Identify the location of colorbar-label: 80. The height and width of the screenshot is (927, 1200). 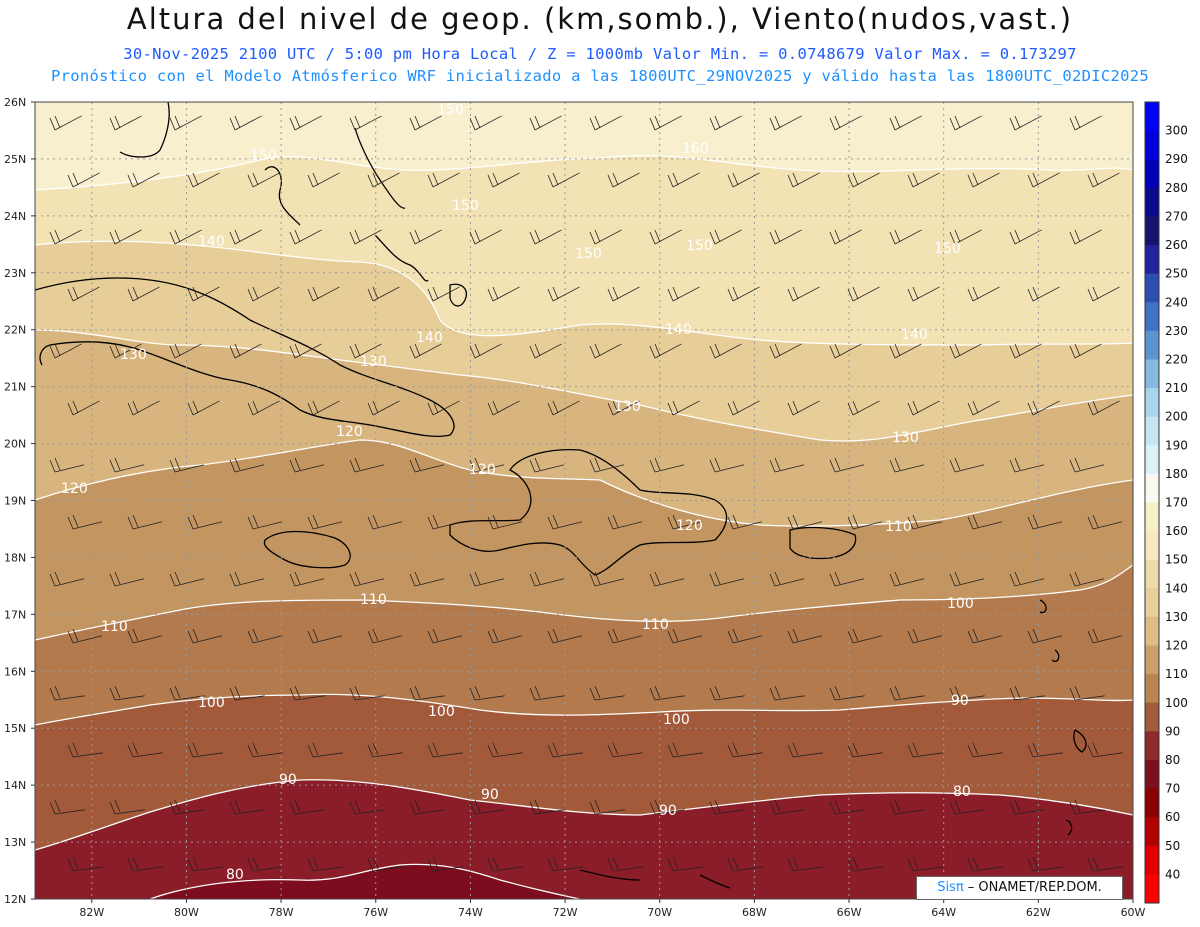
(1172, 760).